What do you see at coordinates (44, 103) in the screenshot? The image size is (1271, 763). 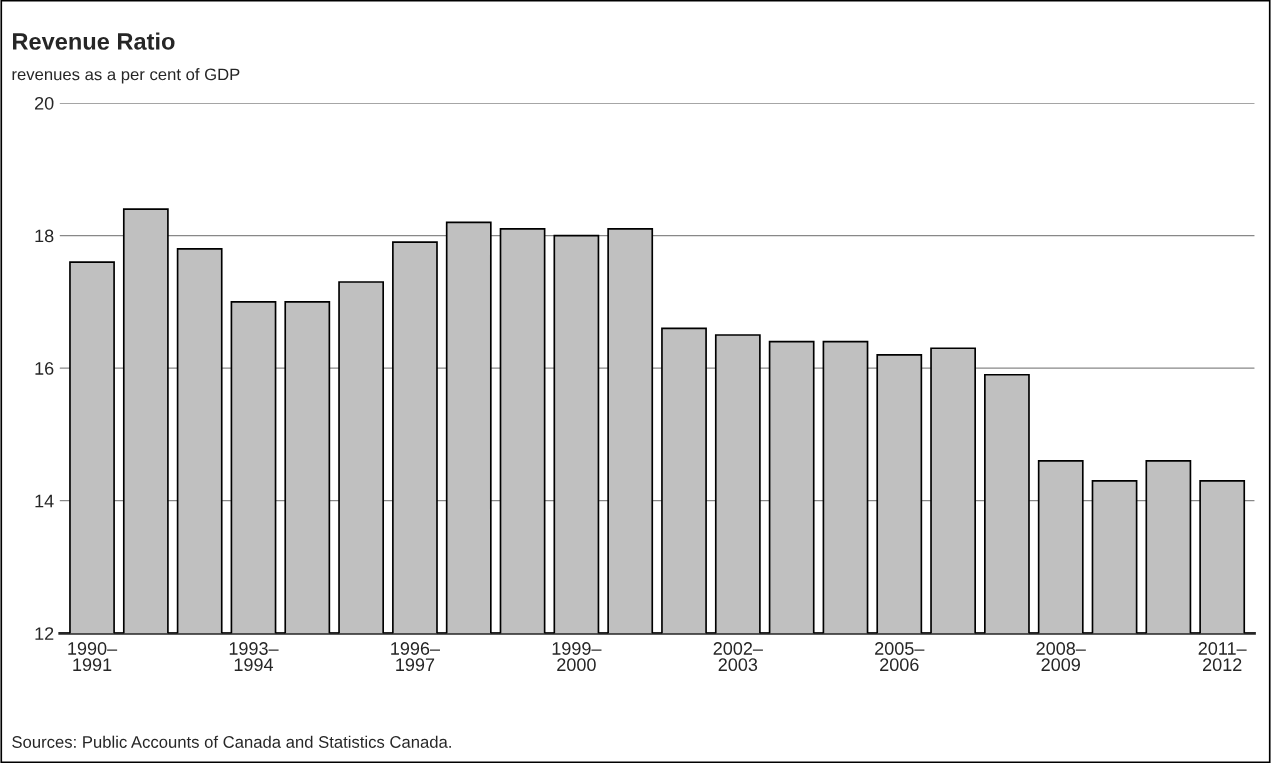 I see `y-tick-label: 20` at bounding box center [44, 103].